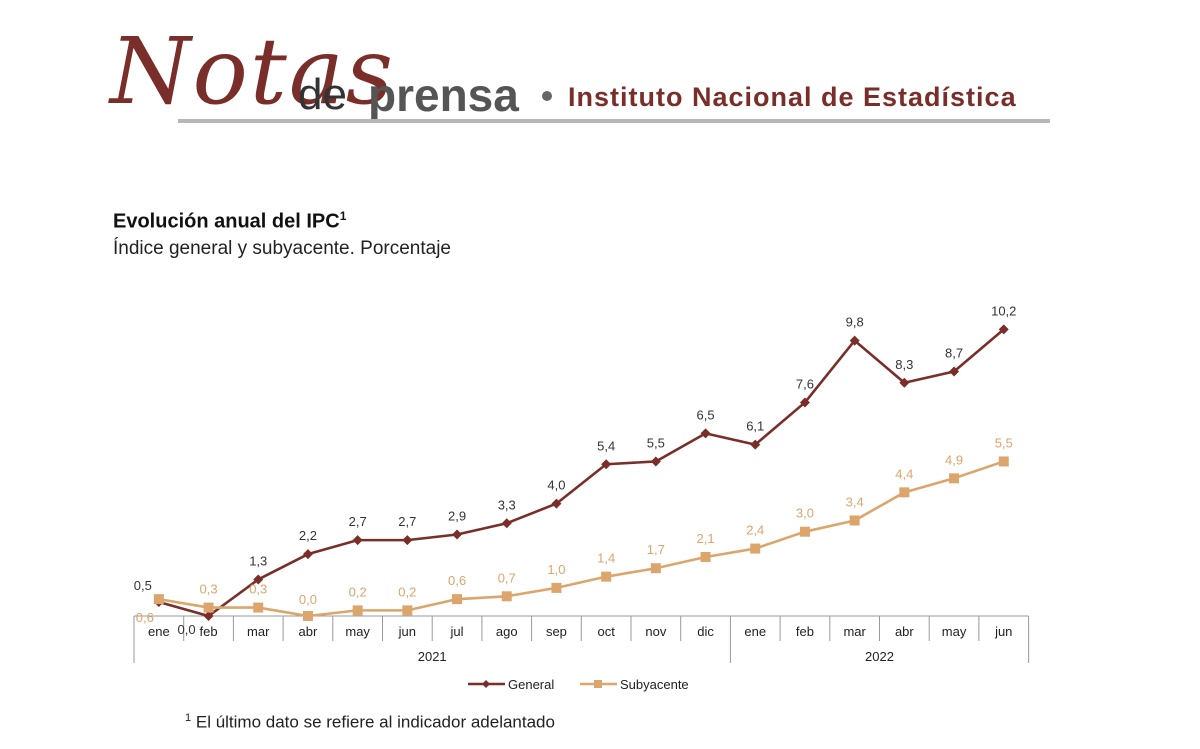 The image size is (1200, 749). Describe the element at coordinates (507, 577) in the screenshot. I see `data-label-subyacente: 0,7` at that location.